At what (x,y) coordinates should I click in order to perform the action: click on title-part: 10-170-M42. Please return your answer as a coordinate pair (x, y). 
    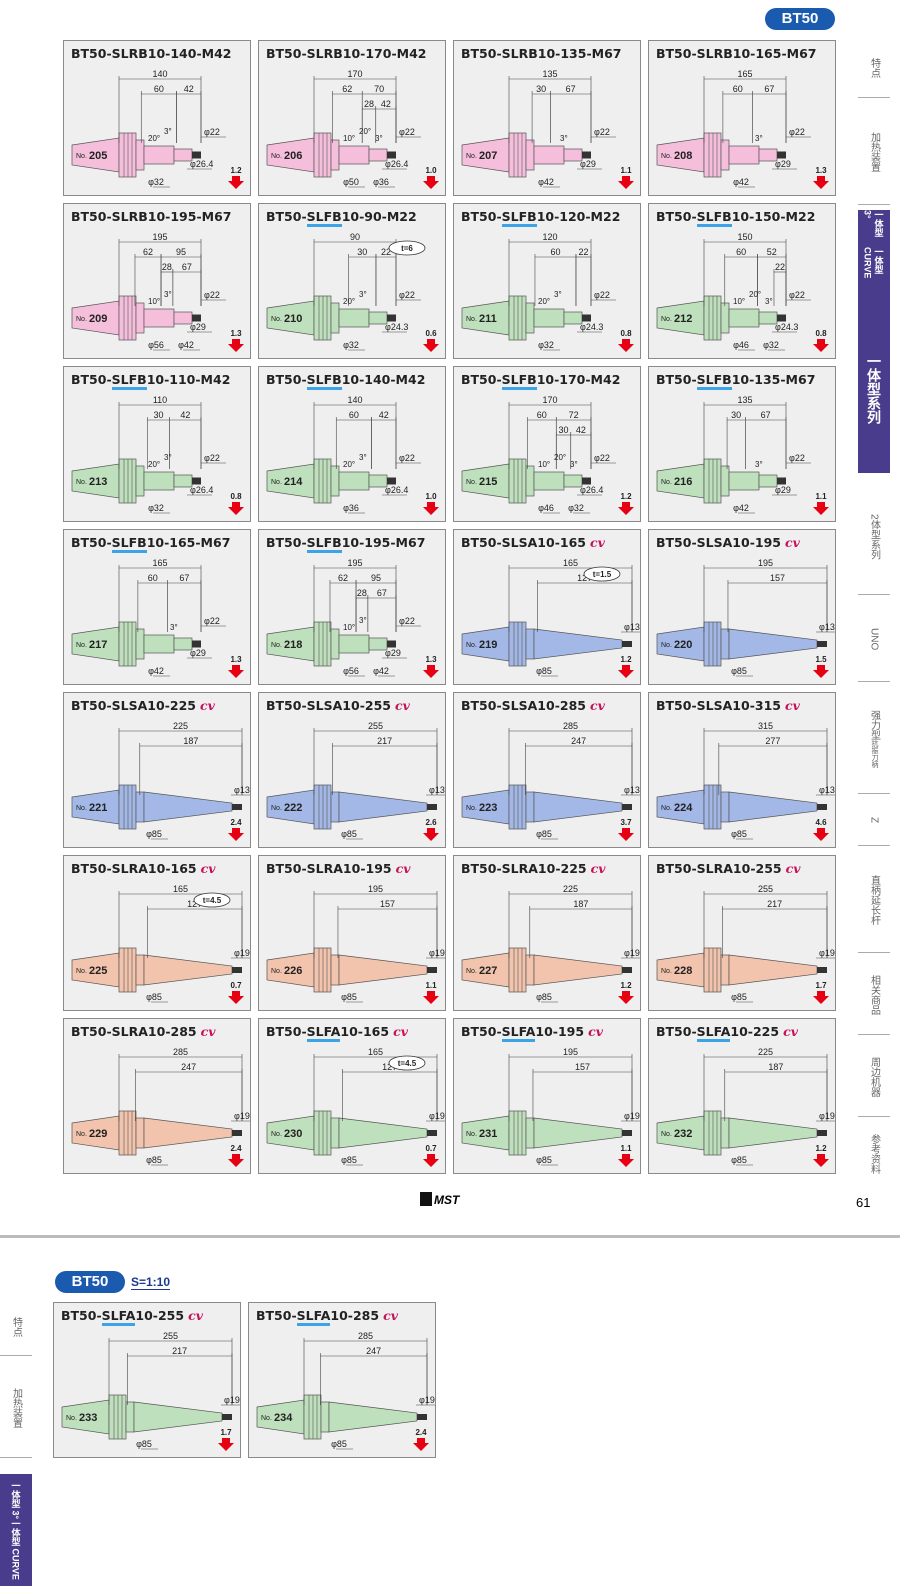
    Looking at the image, I should click on (578, 379).